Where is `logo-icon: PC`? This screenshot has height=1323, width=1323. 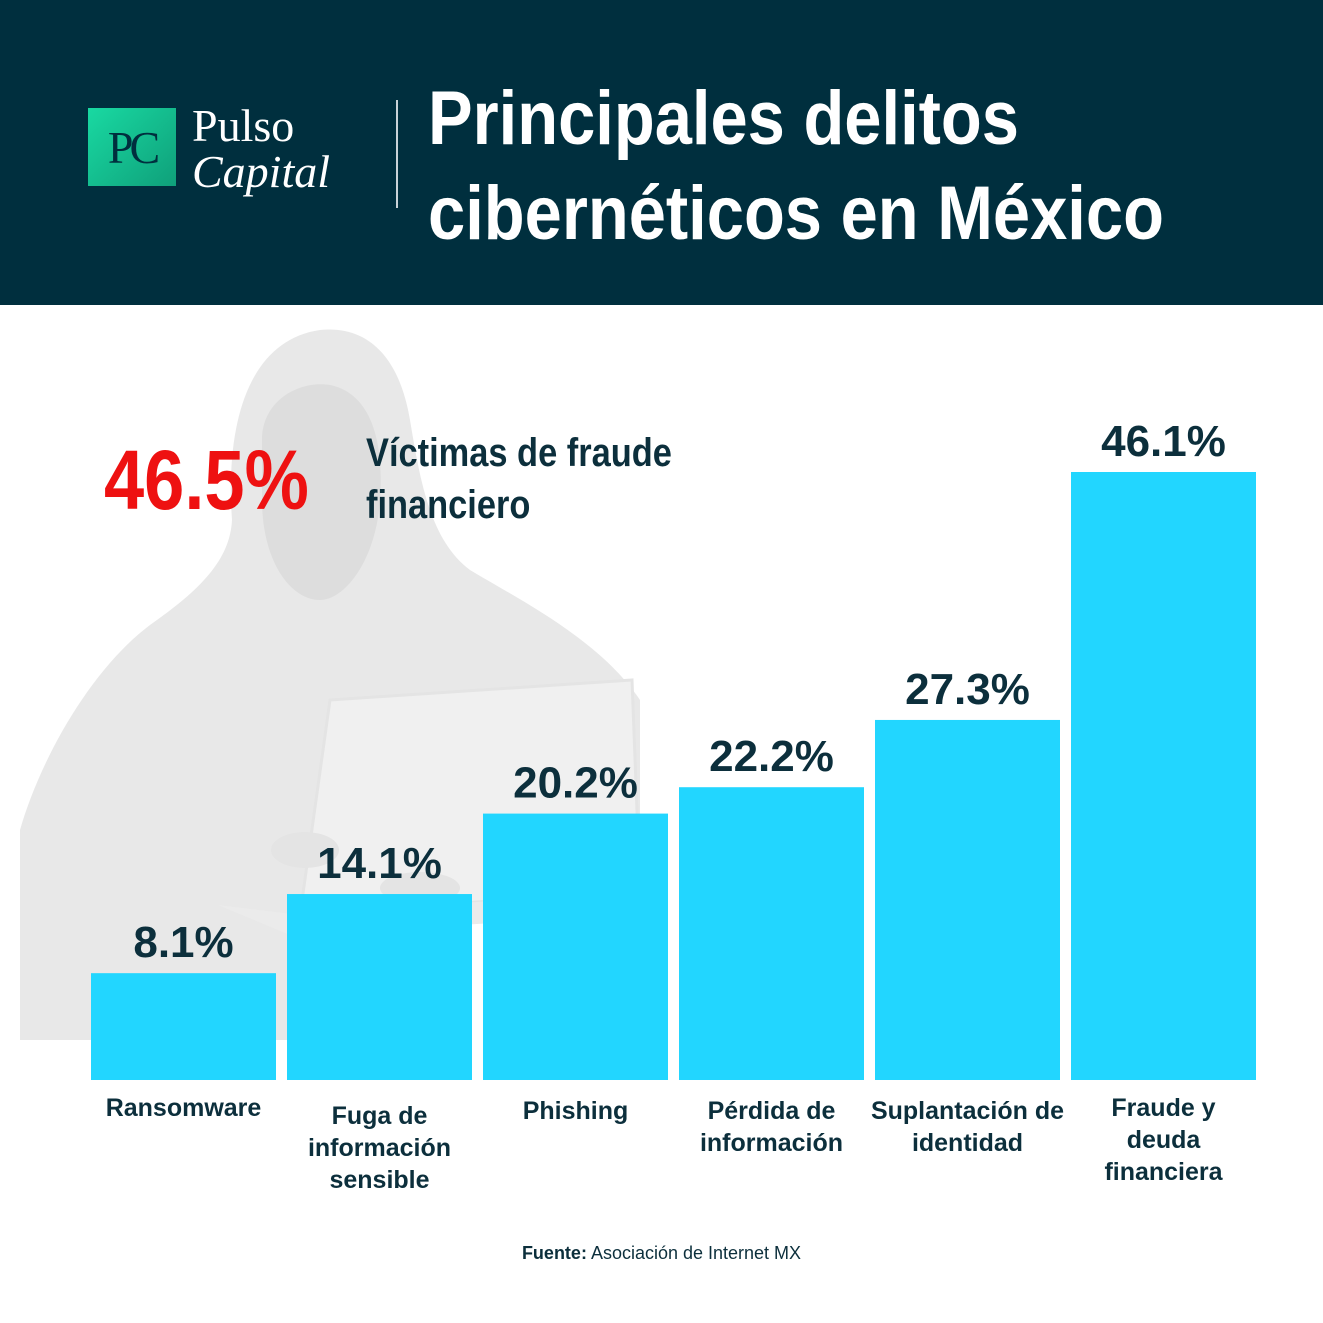
logo-icon: PC is located at coordinates (132, 147).